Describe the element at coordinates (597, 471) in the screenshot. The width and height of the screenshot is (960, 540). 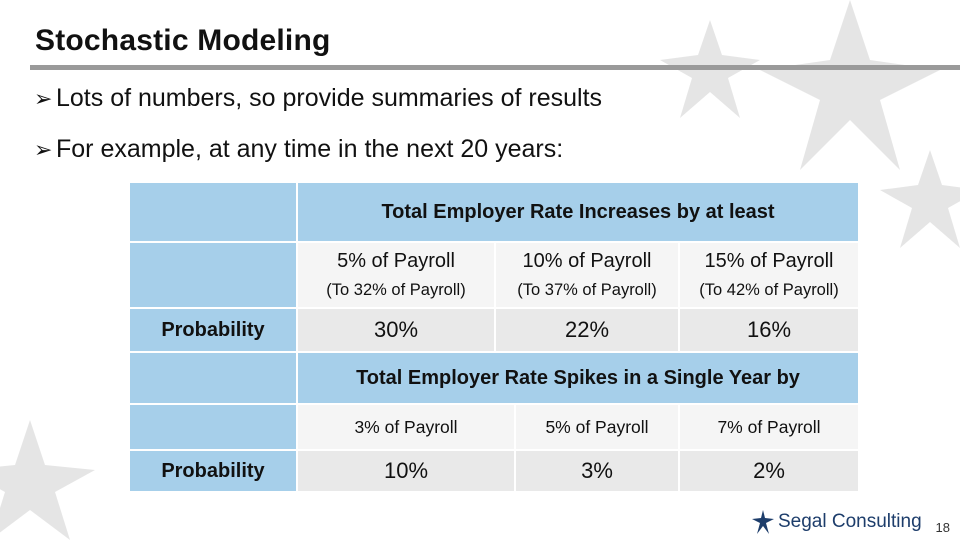
I see `probability-value: 3%` at that location.